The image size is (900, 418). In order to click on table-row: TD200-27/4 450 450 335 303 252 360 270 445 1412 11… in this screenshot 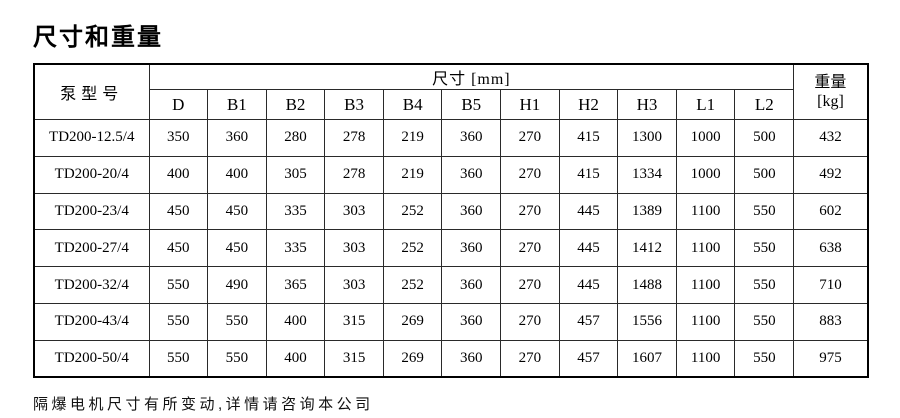, I will do `click(451, 248)`.